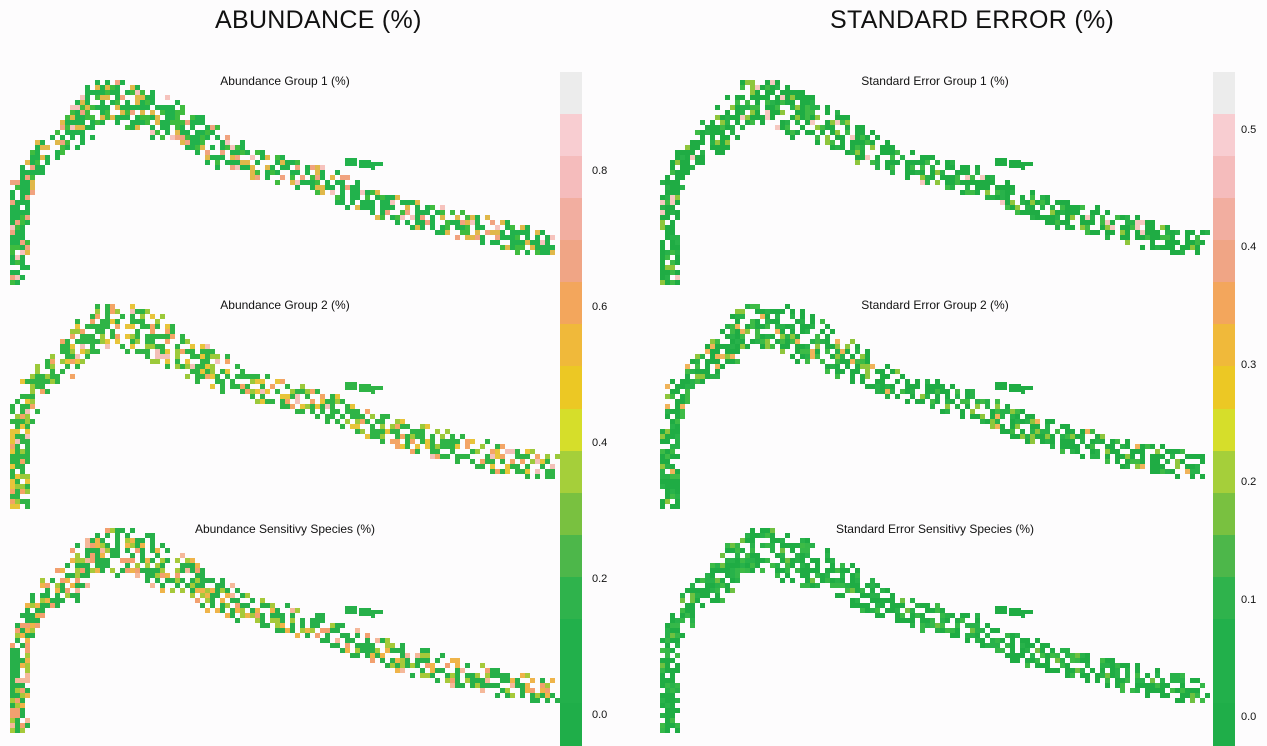 This screenshot has height=746, width=1267. Describe the element at coordinates (583, 409) in the screenshot. I see `abundance-color-legend: 0.8 0.6 0.4 0.2 0.0` at that location.